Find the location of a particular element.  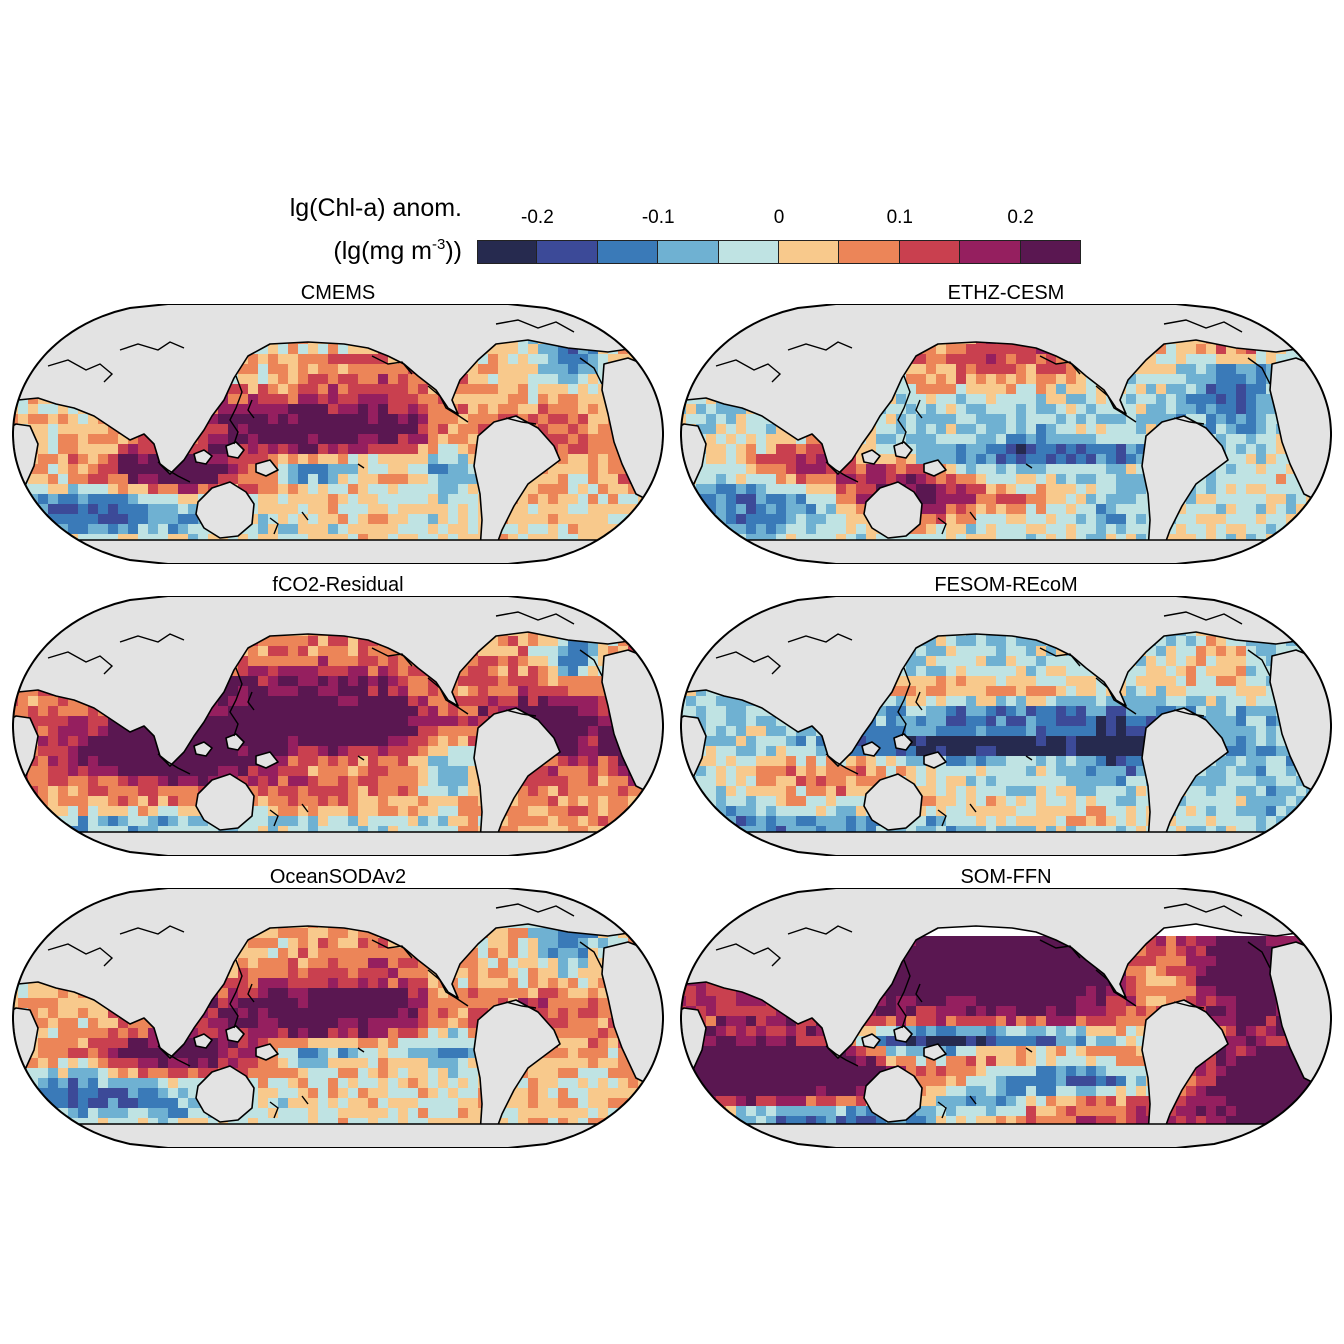

colorbar-units: (lg(mg m-3)) is located at coordinates (397, 251).